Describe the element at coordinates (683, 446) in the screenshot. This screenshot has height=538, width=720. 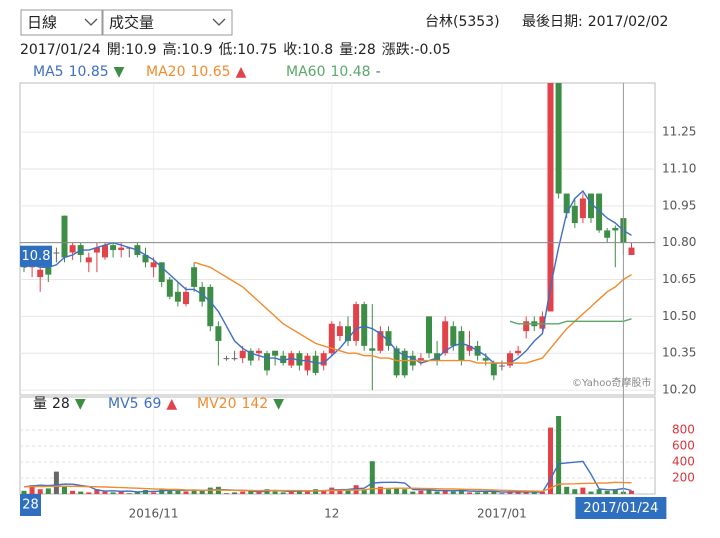
I see `y-tick-label: 600` at that location.